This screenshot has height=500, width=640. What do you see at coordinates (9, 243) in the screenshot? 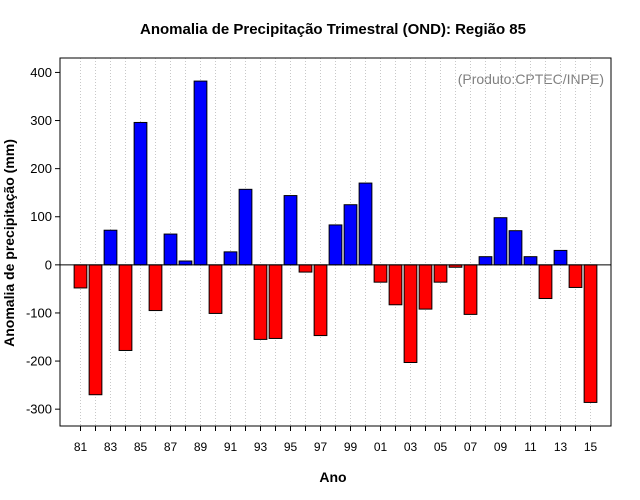
I see `y-axis-label: Anomalia de precipitação (mm)` at bounding box center [9, 243].